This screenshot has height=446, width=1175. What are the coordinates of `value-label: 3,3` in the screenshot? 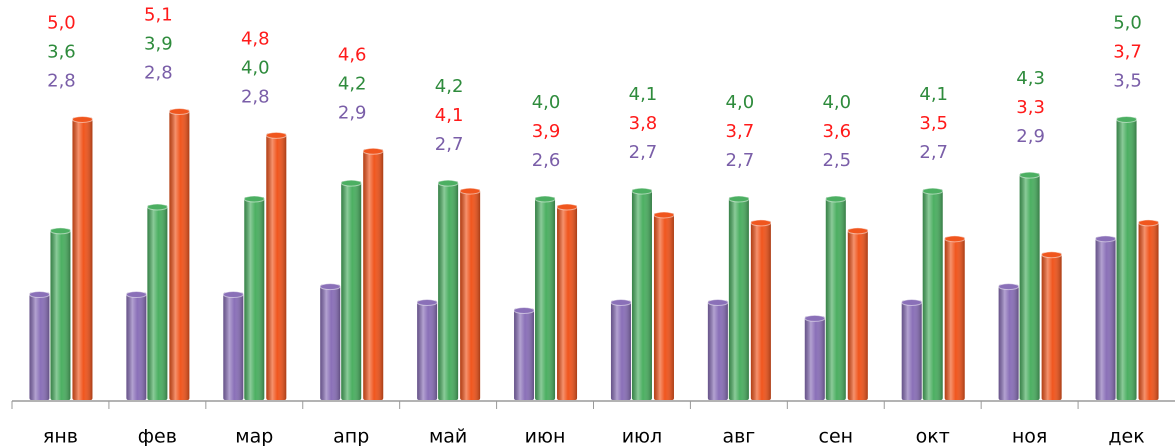 It's located at (1030, 107).